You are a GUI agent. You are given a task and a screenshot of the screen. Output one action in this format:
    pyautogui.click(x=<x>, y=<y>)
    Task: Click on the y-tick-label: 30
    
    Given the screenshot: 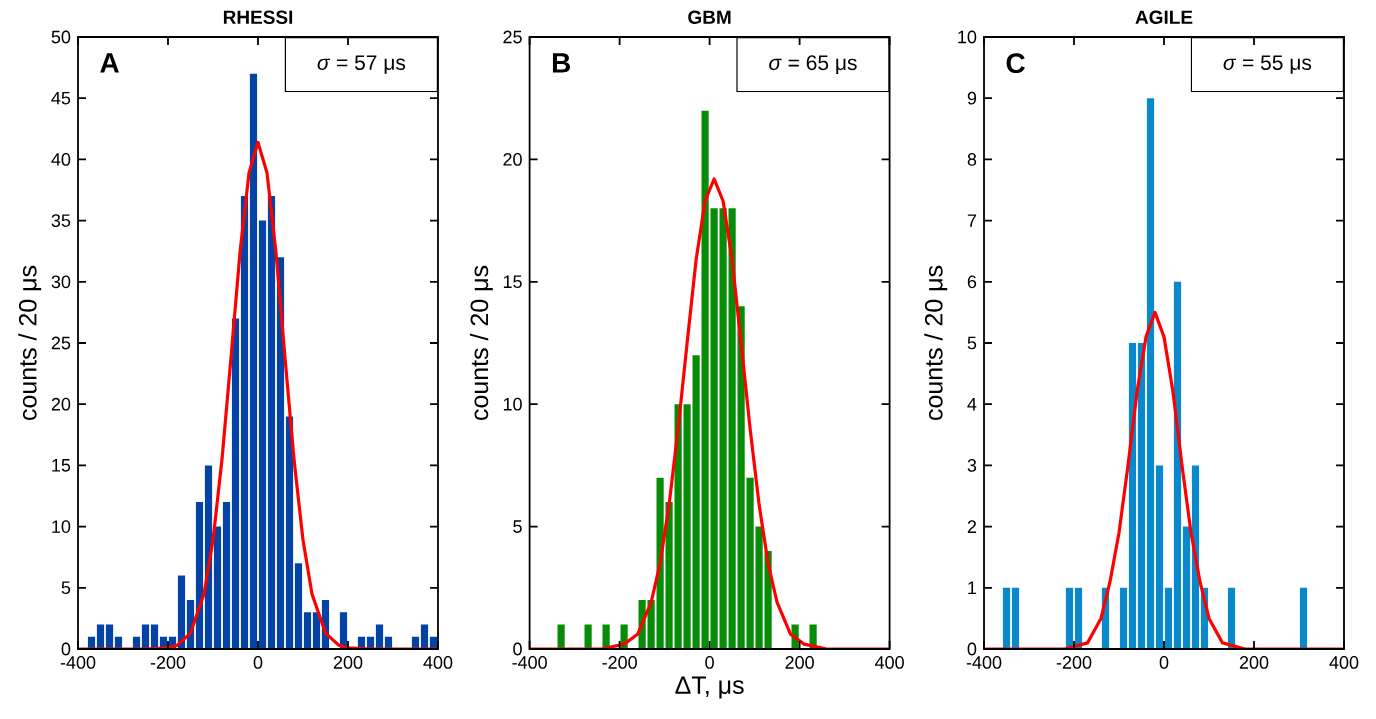 What is the action you would take?
    pyautogui.click(x=61, y=282)
    